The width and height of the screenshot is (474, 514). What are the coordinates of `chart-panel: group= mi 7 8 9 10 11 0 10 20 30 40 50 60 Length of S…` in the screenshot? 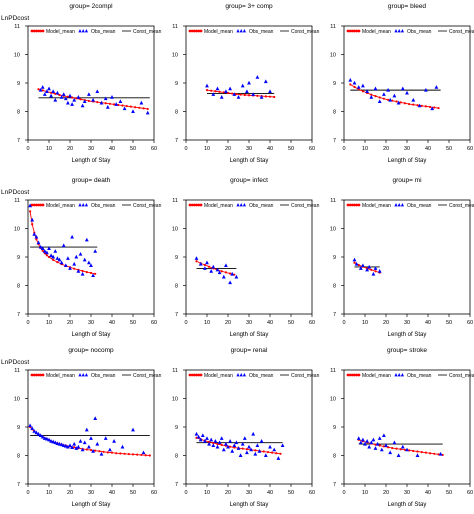 It's located at (402, 257).